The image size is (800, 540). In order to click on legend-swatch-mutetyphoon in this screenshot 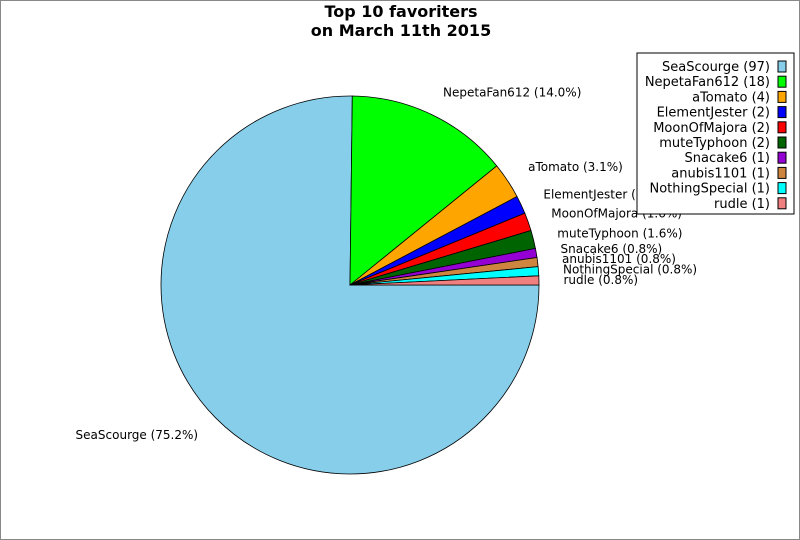, I will do `click(782, 142)`.